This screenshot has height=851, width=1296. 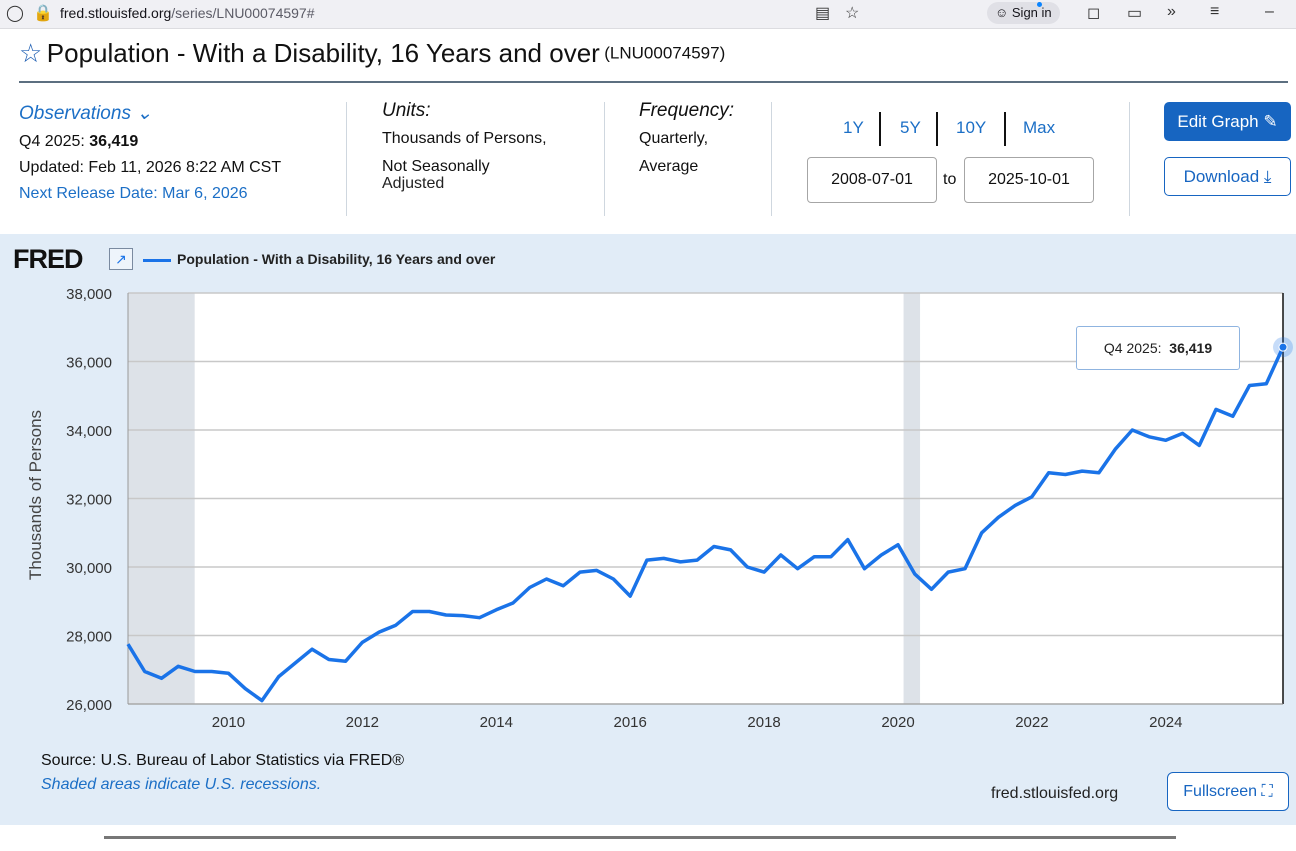 I want to click on site-credit: fred.stlouisfed.org, so click(x=1055, y=793).